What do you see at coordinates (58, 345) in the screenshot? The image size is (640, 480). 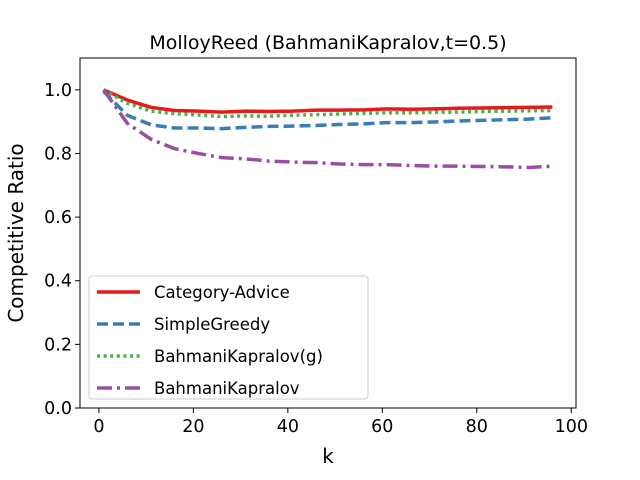 I see `y-tick-label: 0.2` at bounding box center [58, 345].